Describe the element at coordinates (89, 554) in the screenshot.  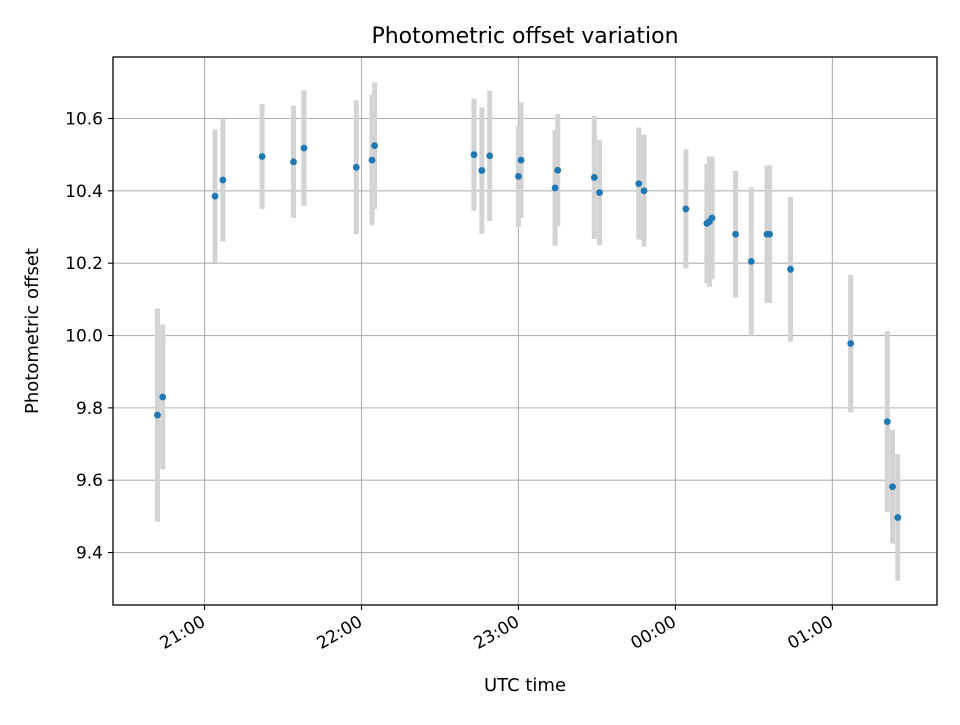
I see `y-tick-label: 9.4` at that location.